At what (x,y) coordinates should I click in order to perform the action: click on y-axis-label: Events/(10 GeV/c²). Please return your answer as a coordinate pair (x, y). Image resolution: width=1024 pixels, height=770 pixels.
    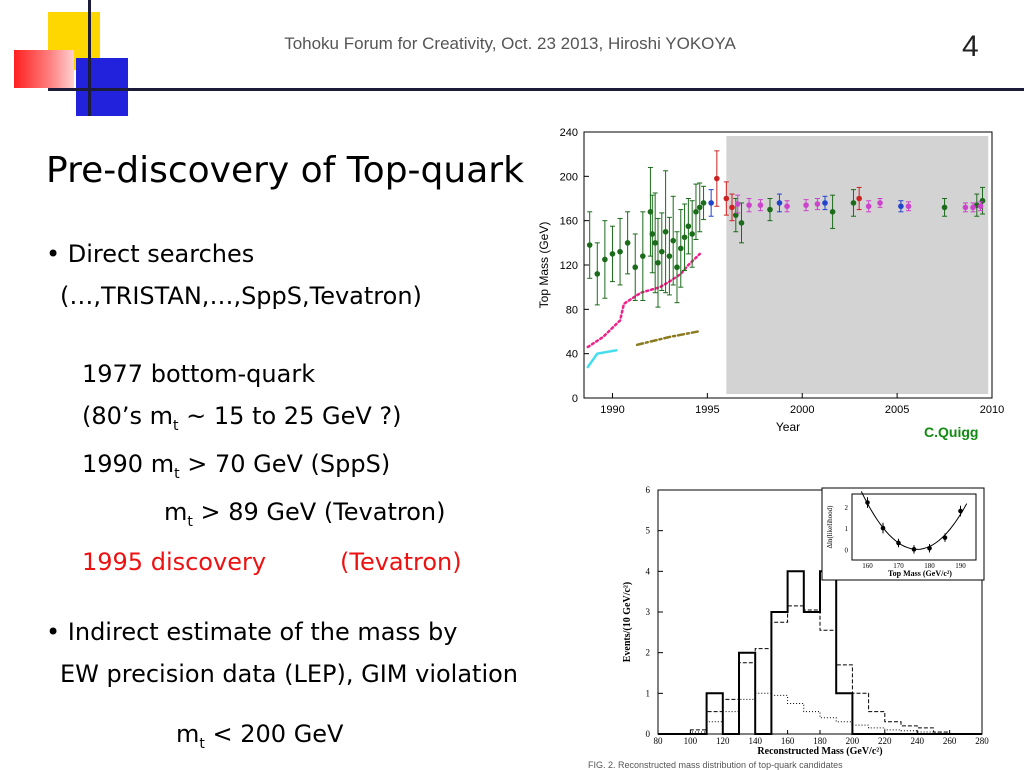
    Looking at the image, I should click on (627, 622).